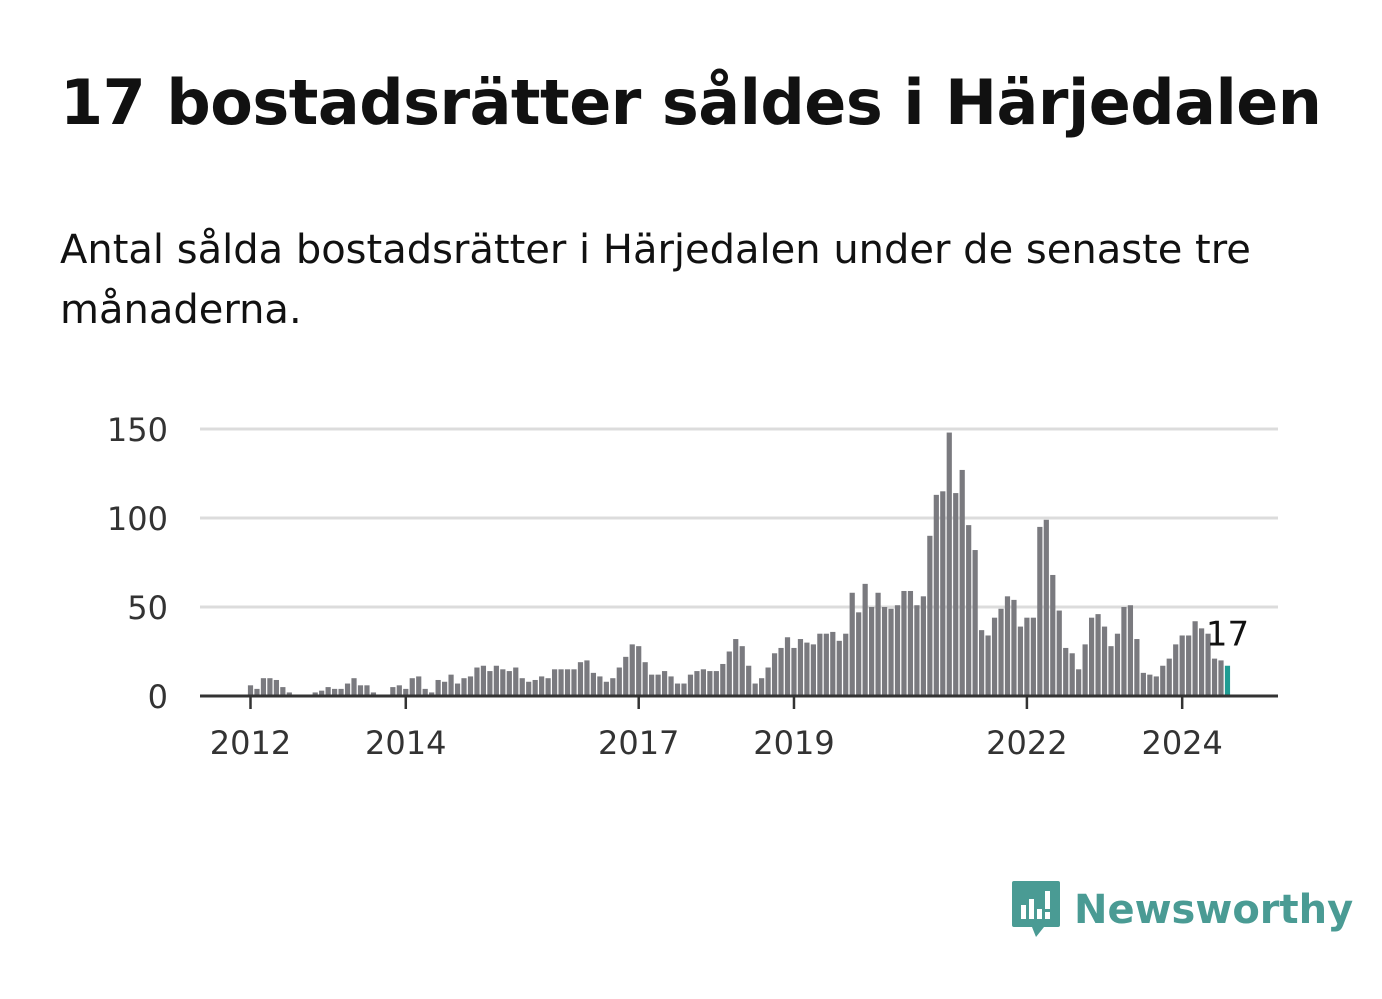 The image size is (1382, 999). What do you see at coordinates (1181, 743) in the screenshot?
I see `x-tick-label: 2024` at bounding box center [1181, 743].